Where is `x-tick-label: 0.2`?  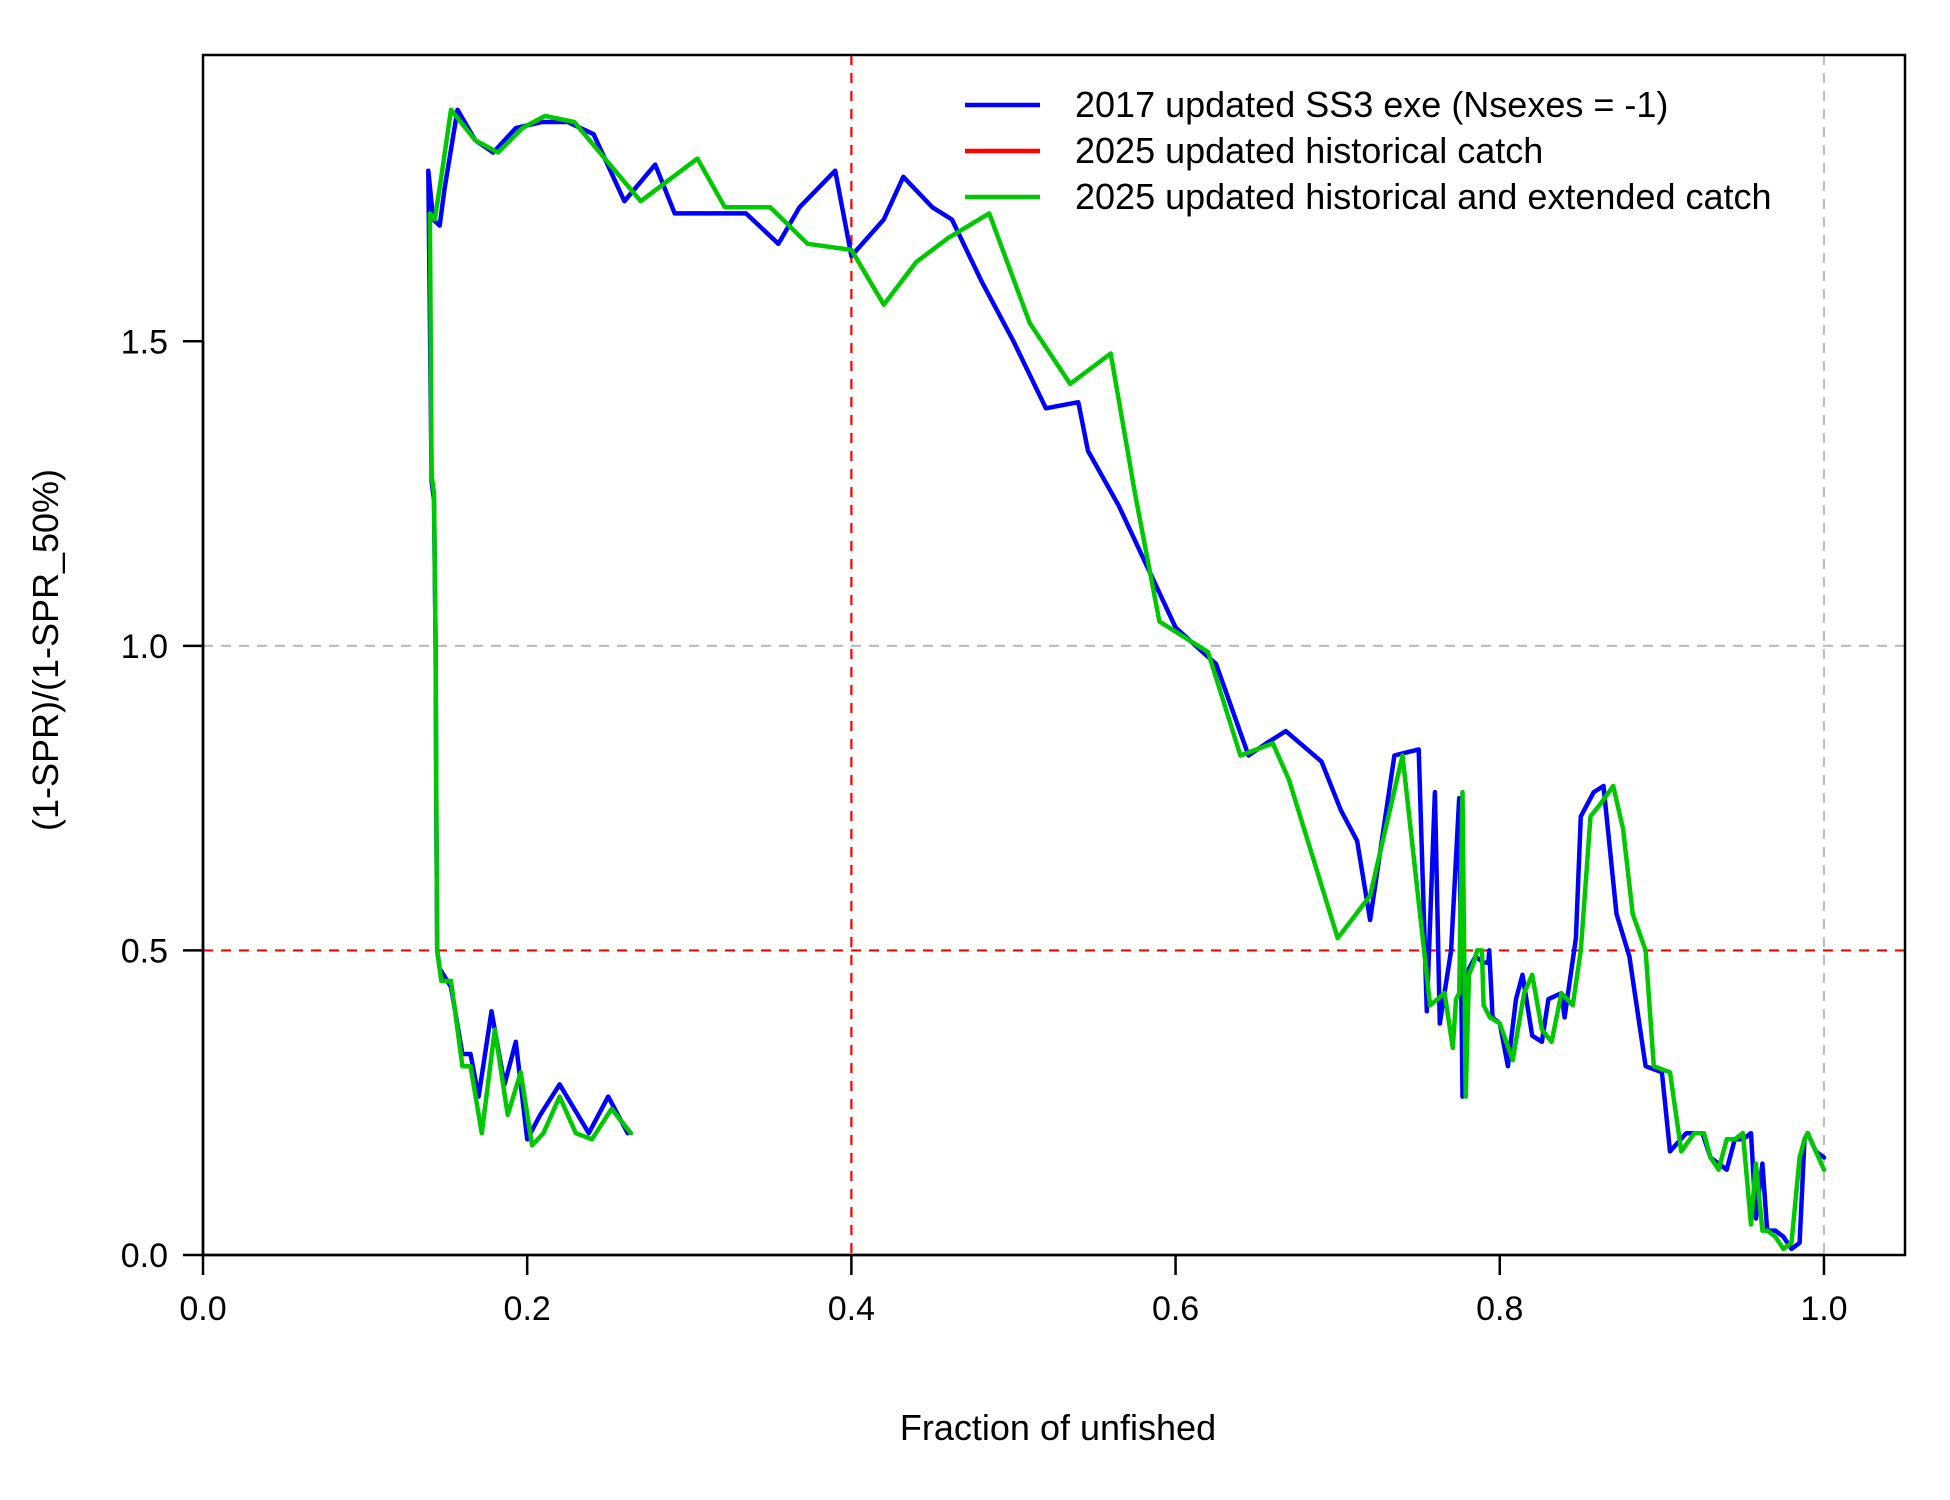
x-tick-label: 0.2 is located at coordinates (527, 1309).